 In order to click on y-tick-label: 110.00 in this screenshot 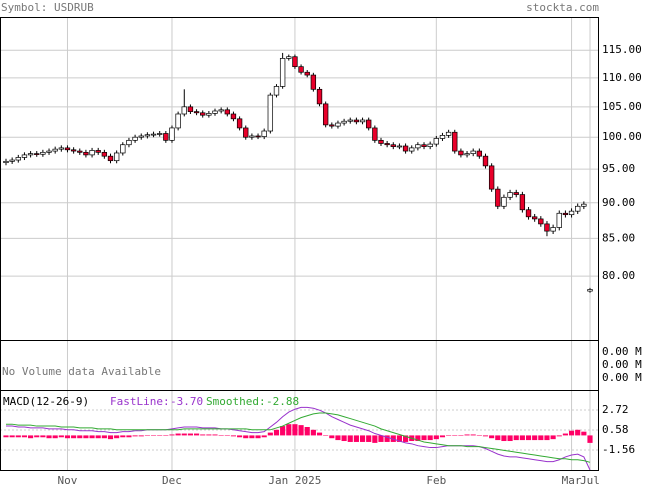, I will do `click(622, 77)`.